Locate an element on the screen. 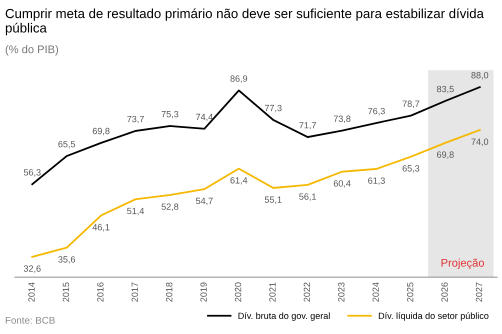  legend-label: Dív. líquida do setor público is located at coordinates (433, 316).